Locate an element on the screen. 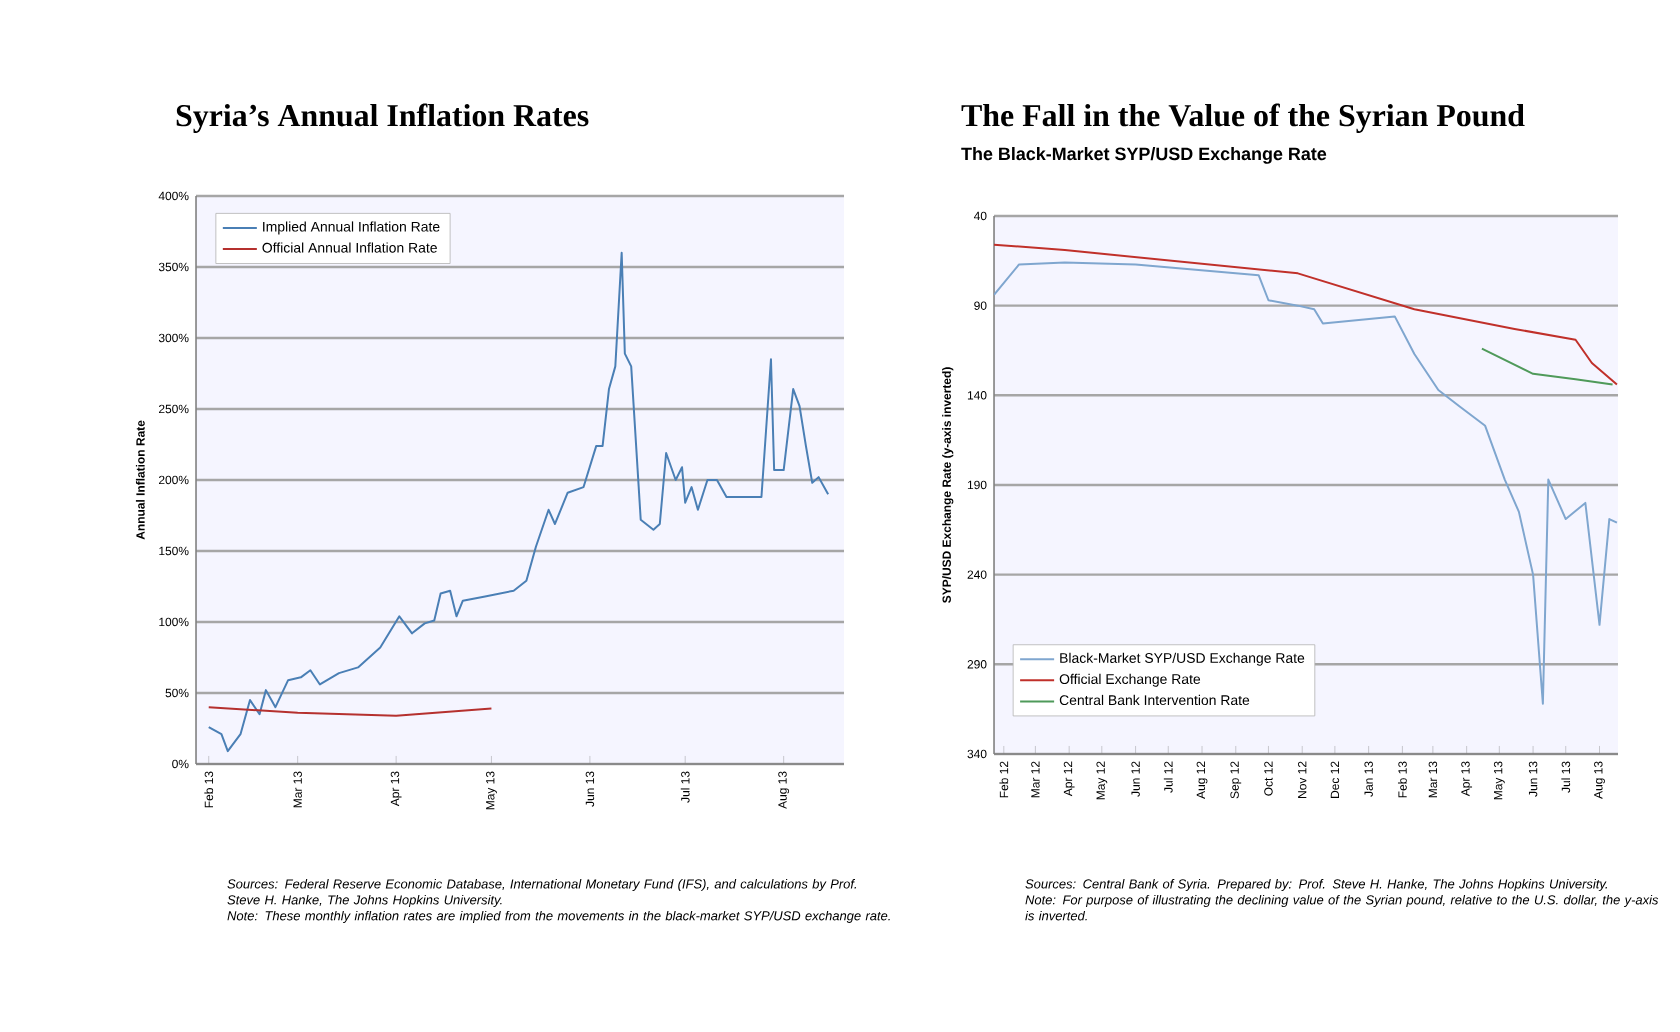  chart-subtitle: The Black-Market SYP/USD Exchange Rate is located at coordinates (1144, 155).